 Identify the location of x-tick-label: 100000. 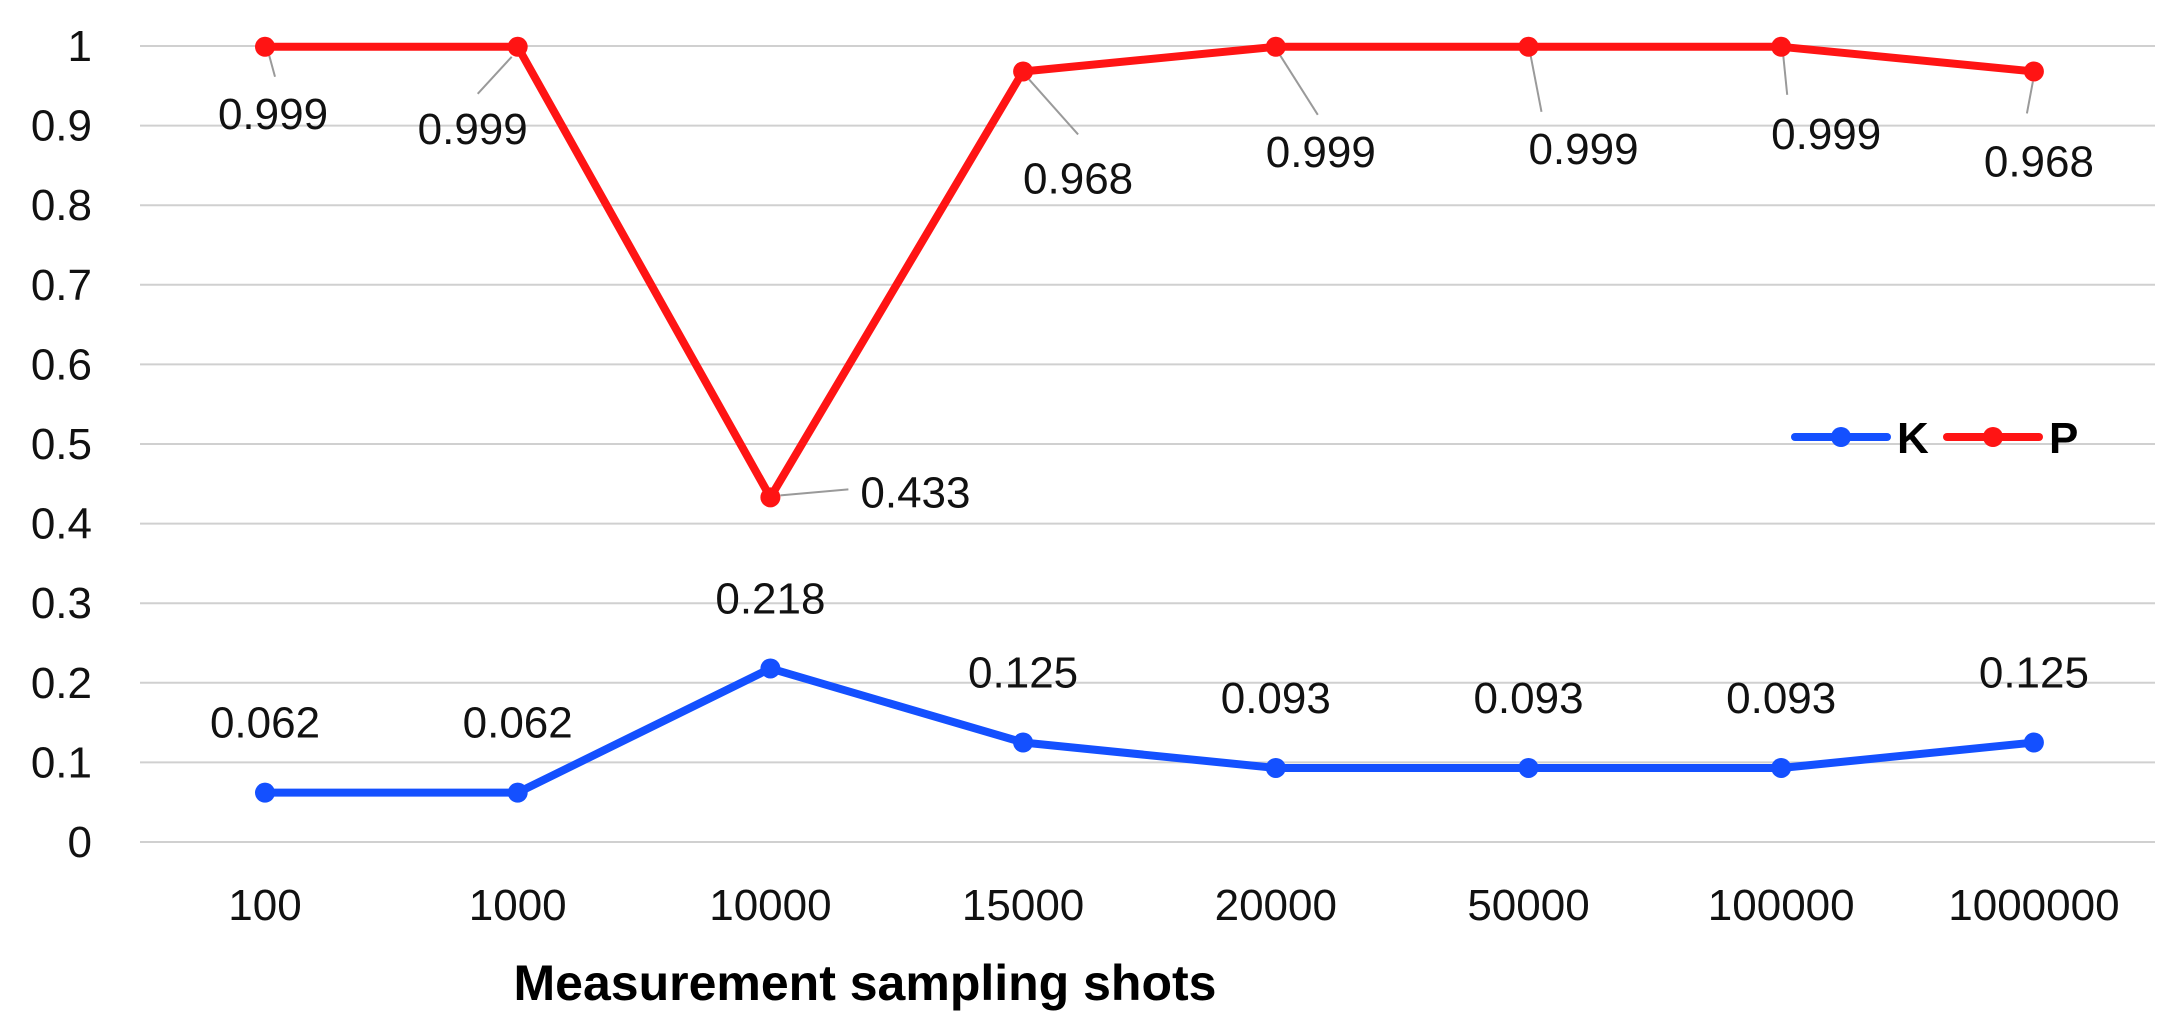
(1781, 905).